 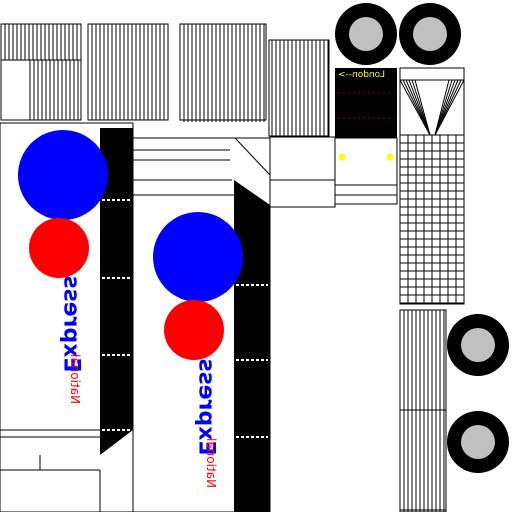 What do you see at coordinates (41, 72) in the screenshot?
I see `roof-stripes-left` at bounding box center [41, 72].